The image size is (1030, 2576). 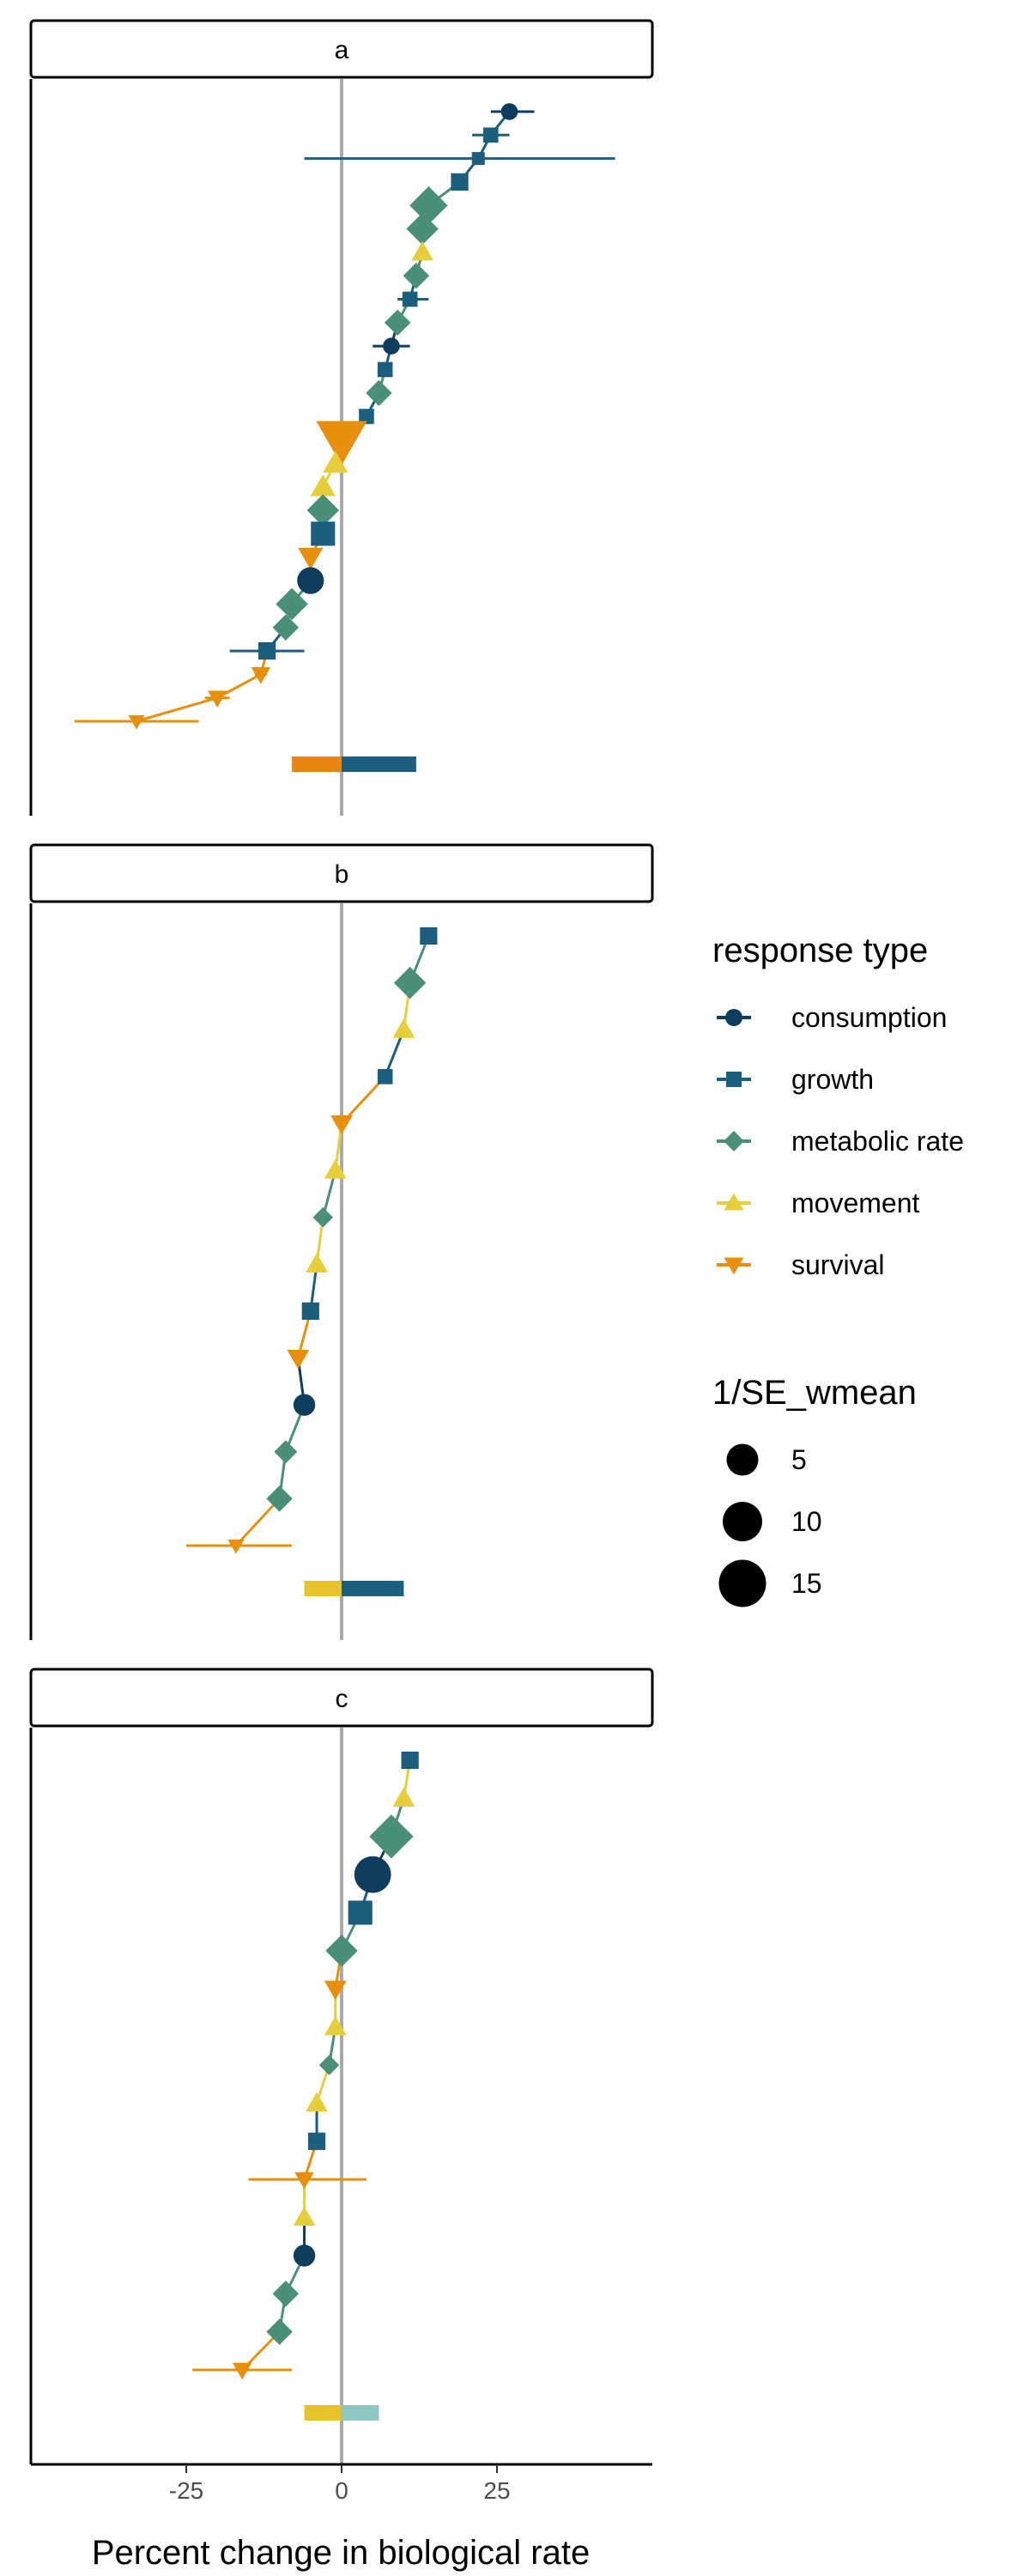 I want to click on legend-size-key: 10, so click(x=772, y=1521).